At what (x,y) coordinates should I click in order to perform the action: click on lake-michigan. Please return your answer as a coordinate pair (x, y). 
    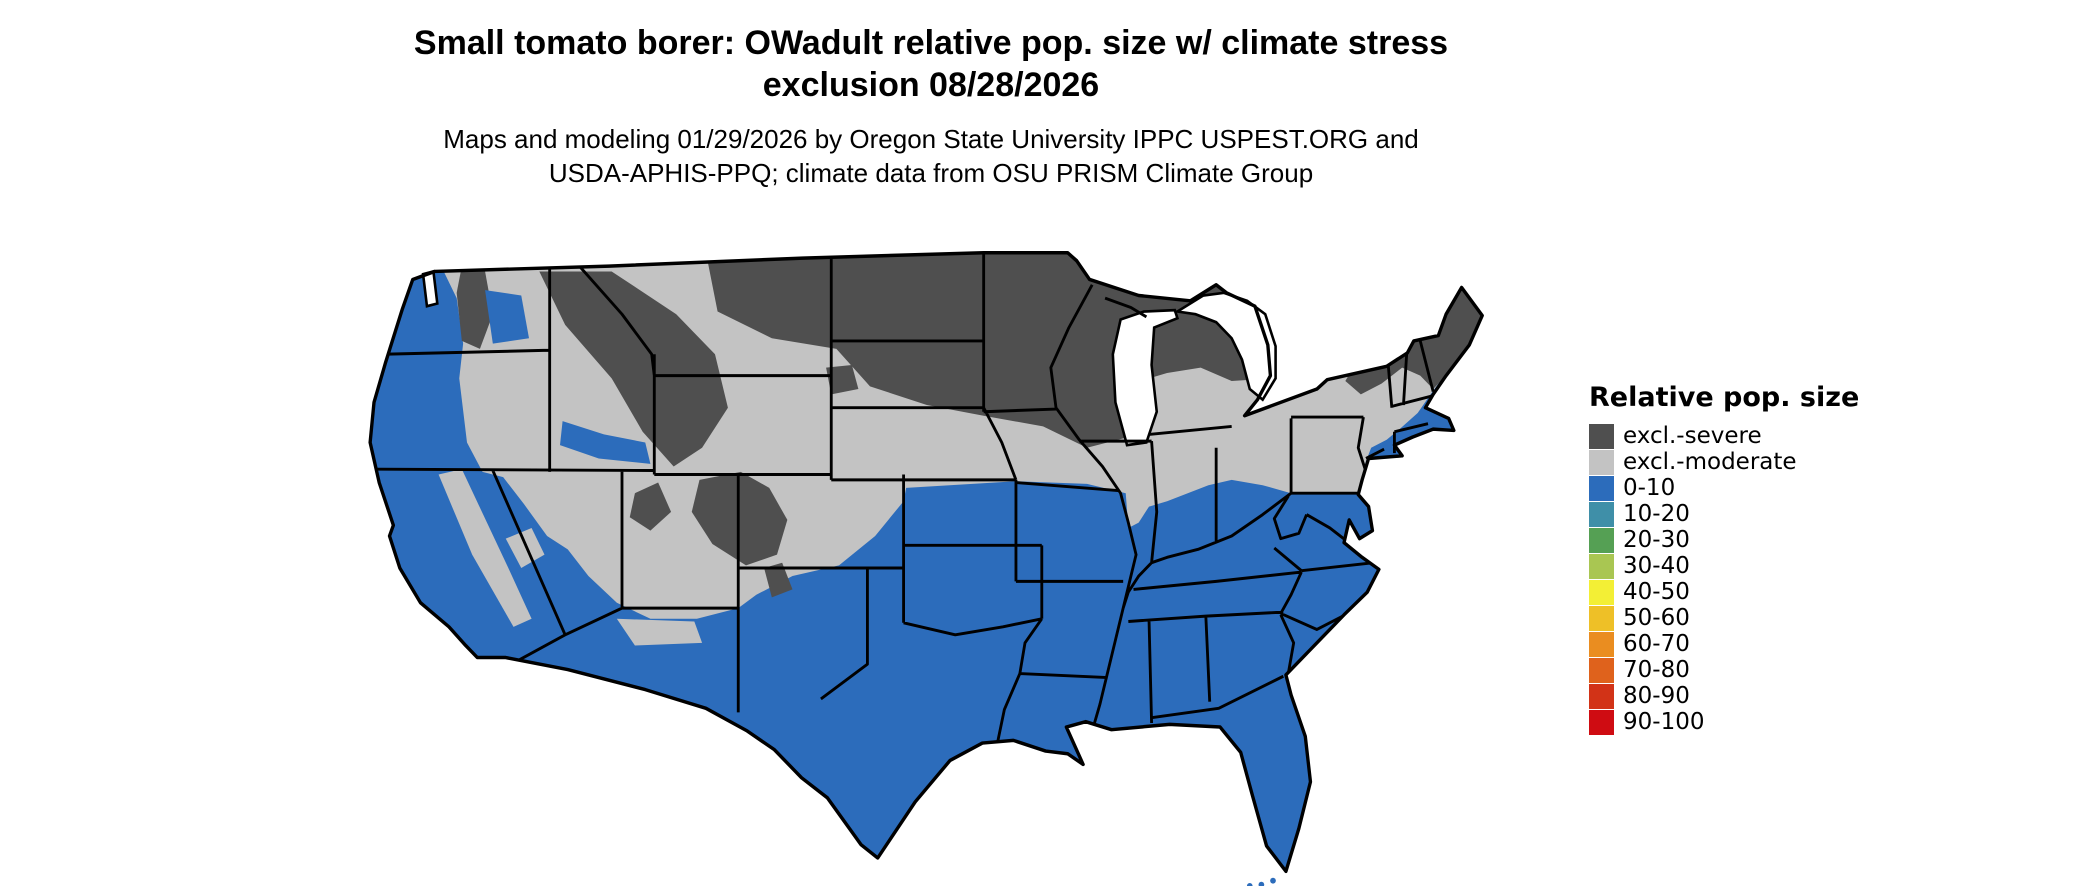
    Looking at the image, I should click on (1145, 377).